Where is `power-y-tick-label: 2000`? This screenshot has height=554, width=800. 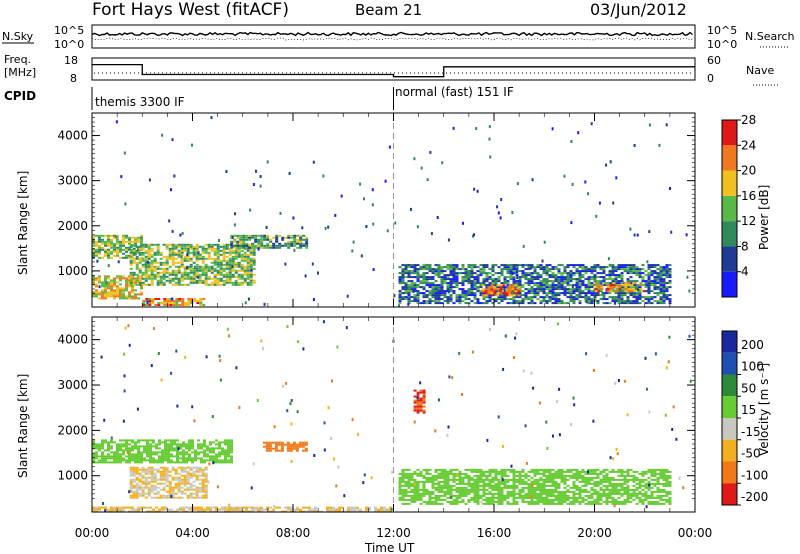
power-y-tick-label: 2000 is located at coordinates (72, 226).